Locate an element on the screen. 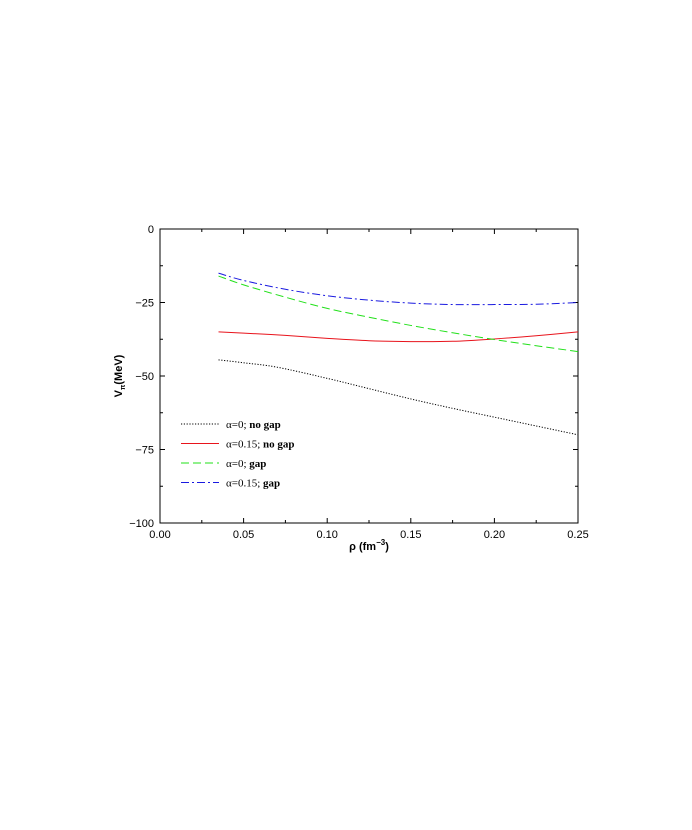 The image size is (692, 830). legend-label-1: α=0; no gap is located at coordinates (253, 425).